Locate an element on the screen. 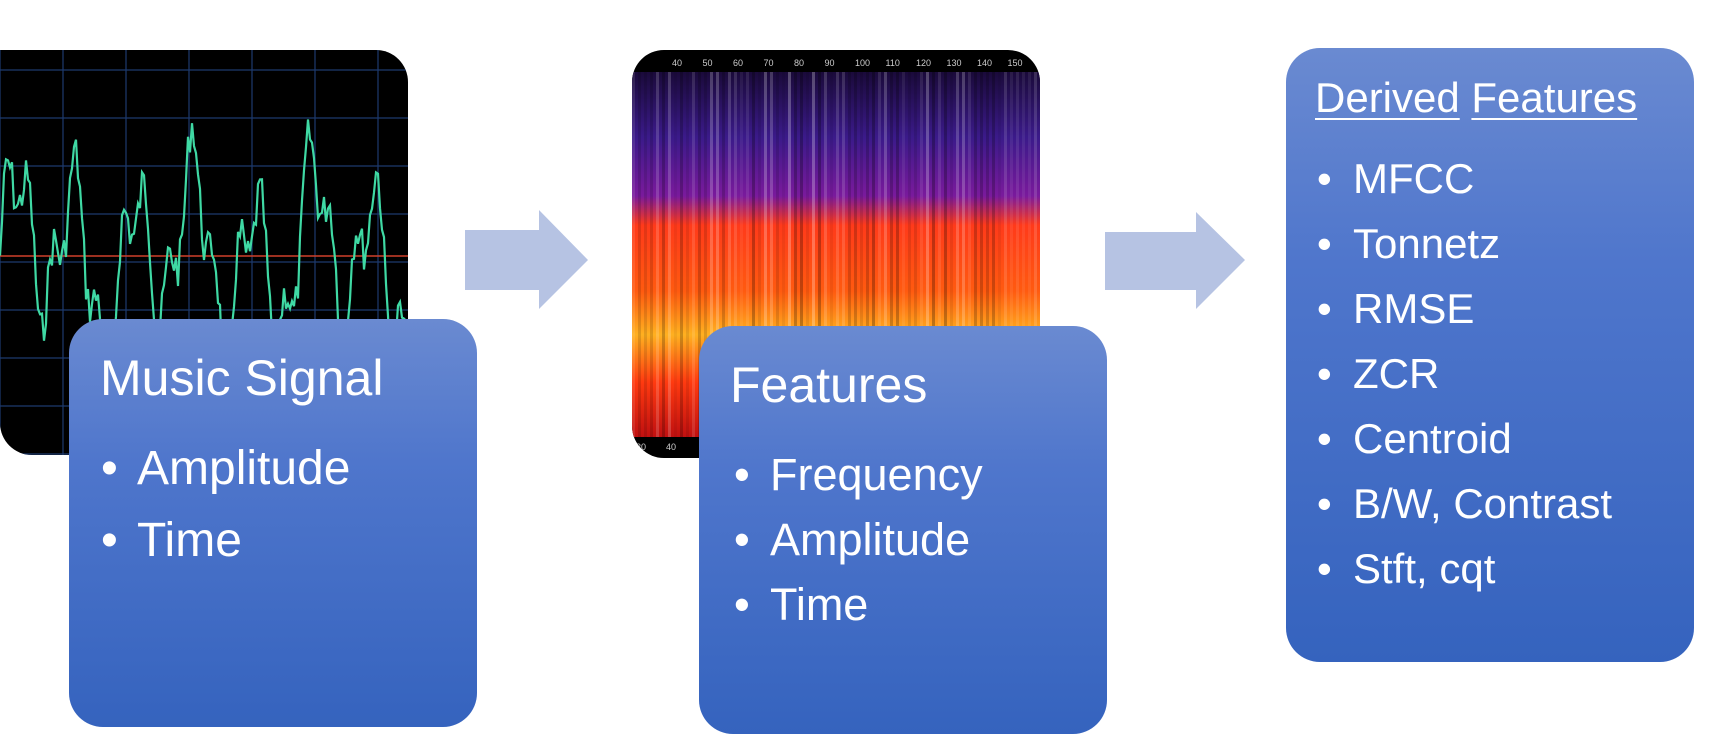 Image resolution: width=1725 pixels, height=734 pixels. tick-label: 30 is located at coordinates (641, 447).